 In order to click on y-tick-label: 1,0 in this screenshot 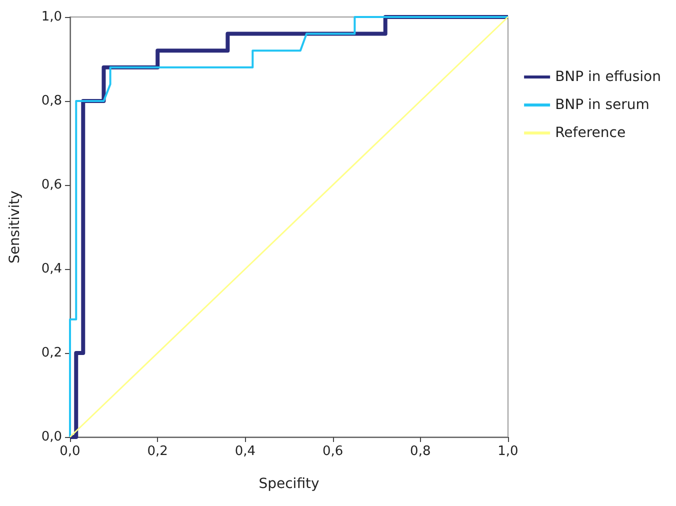, I will do `click(51, 17)`.